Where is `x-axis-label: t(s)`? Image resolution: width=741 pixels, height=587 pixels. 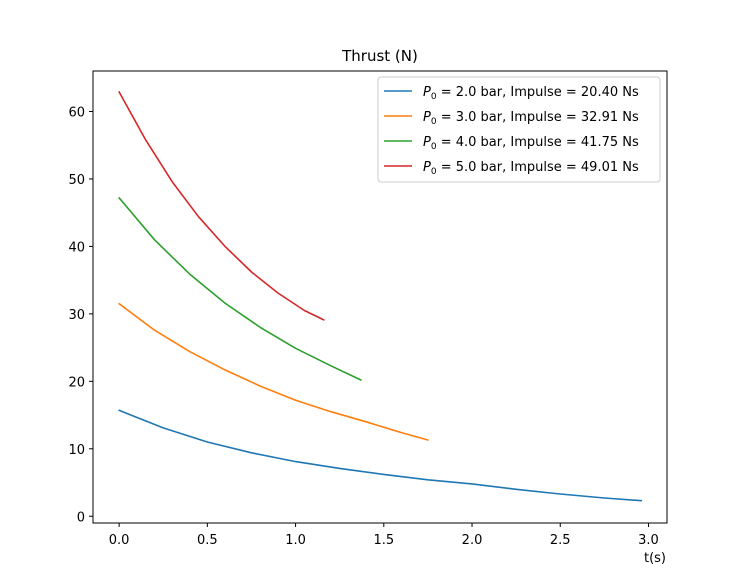 x-axis-label: t(s) is located at coordinates (655, 558).